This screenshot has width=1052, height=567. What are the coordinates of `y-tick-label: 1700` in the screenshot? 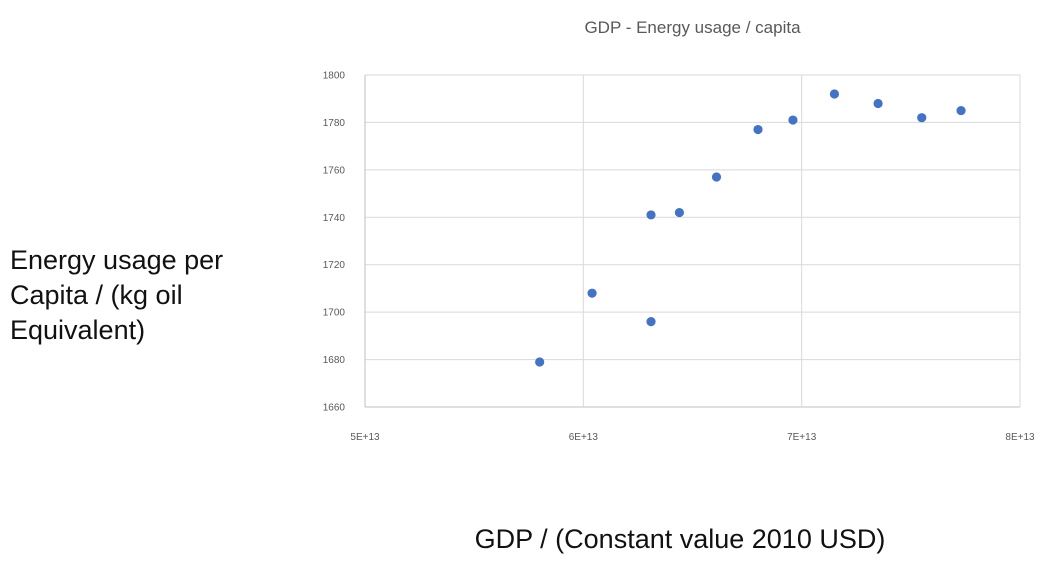 It's located at (334, 313).